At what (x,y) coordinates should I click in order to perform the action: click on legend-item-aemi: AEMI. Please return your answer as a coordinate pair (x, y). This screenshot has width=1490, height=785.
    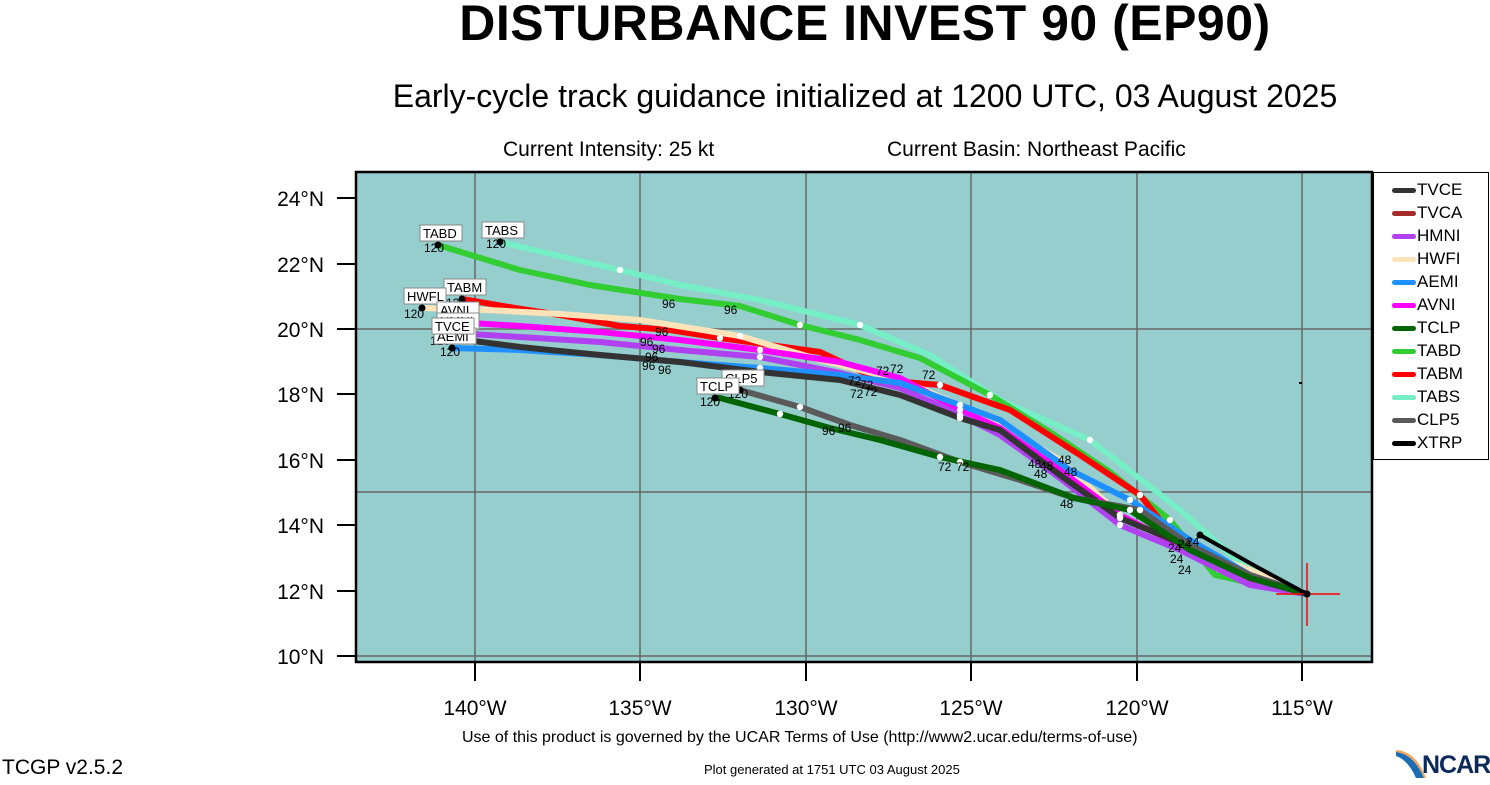
    Looking at the image, I should click on (1425, 282).